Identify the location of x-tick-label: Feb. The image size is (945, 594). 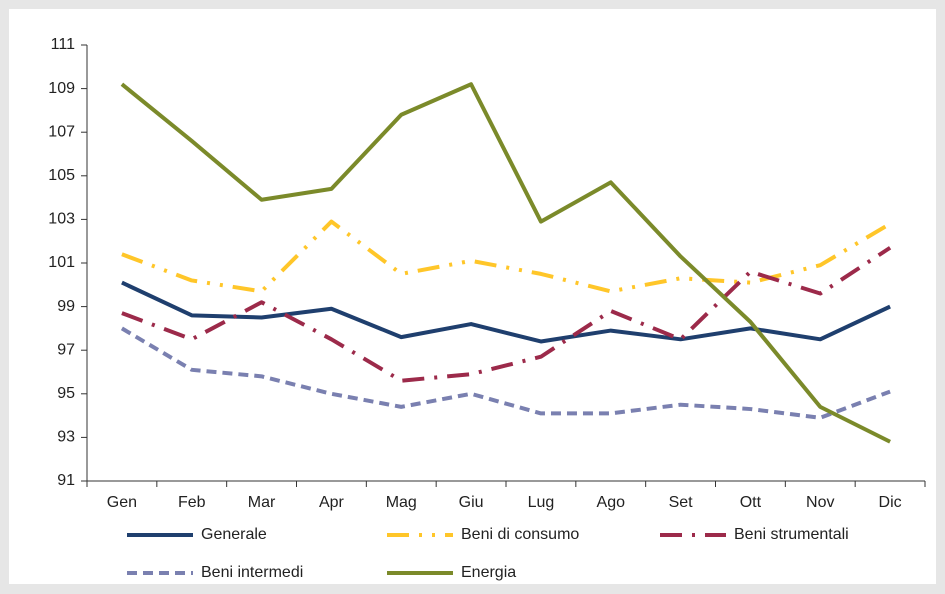
(192, 502).